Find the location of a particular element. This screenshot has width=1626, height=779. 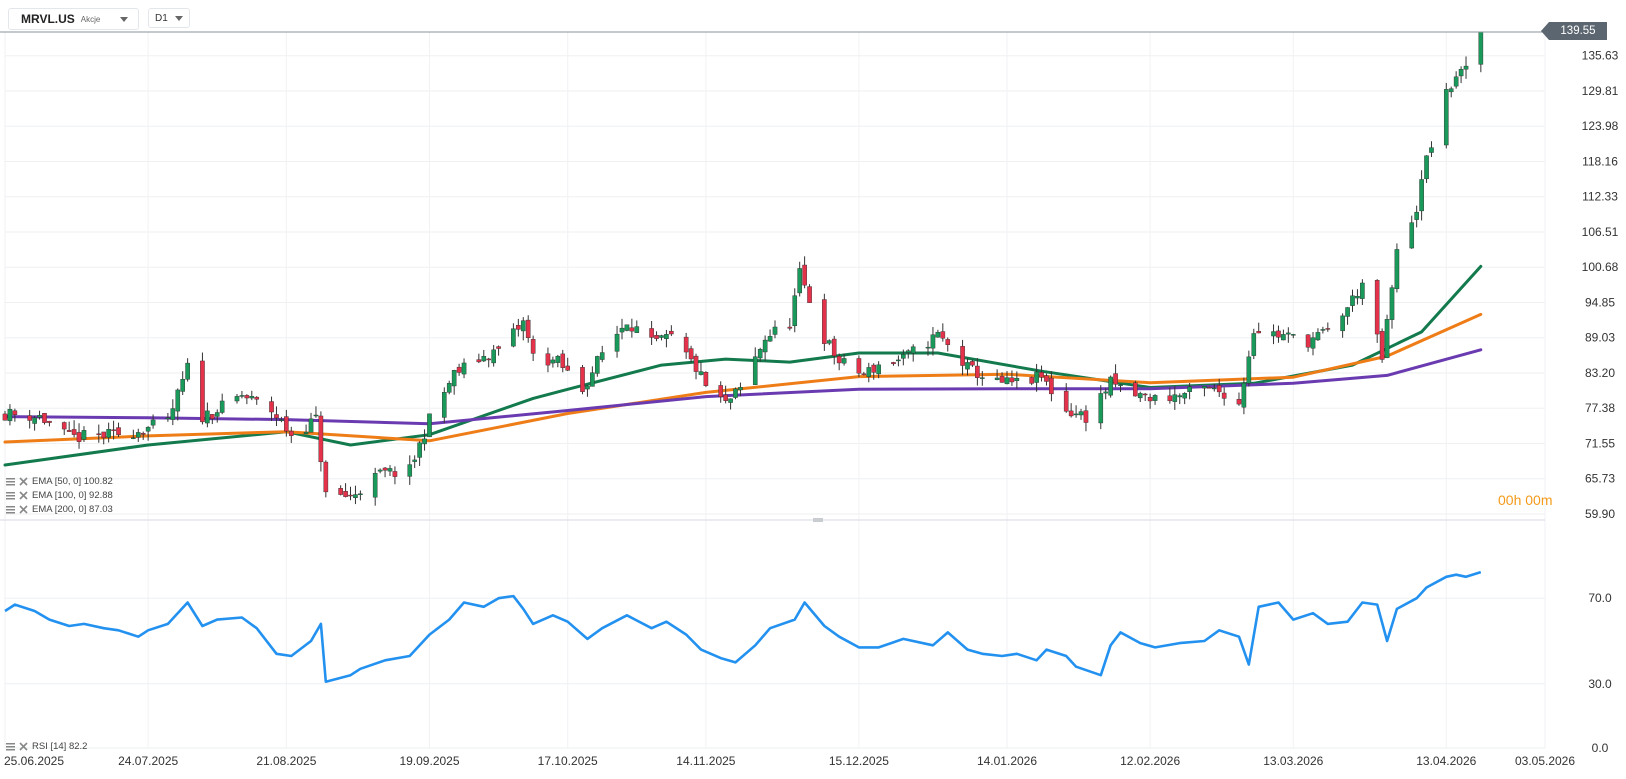

pane-resize-handle is located at coordinates (818, 520).